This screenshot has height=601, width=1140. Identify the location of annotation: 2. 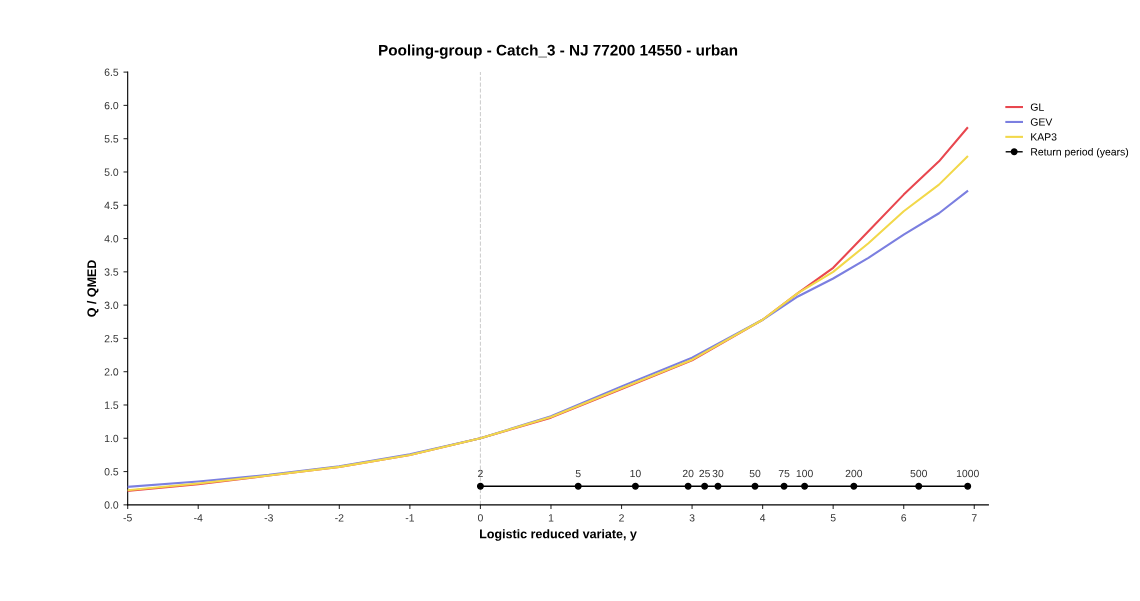
(480, 473).